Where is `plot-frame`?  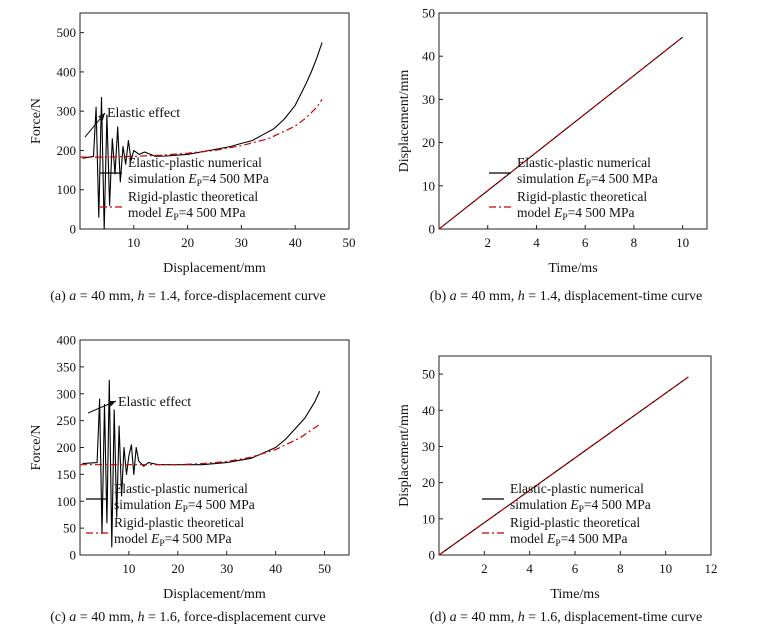 plot-frame is located at coordinates (214, 121).